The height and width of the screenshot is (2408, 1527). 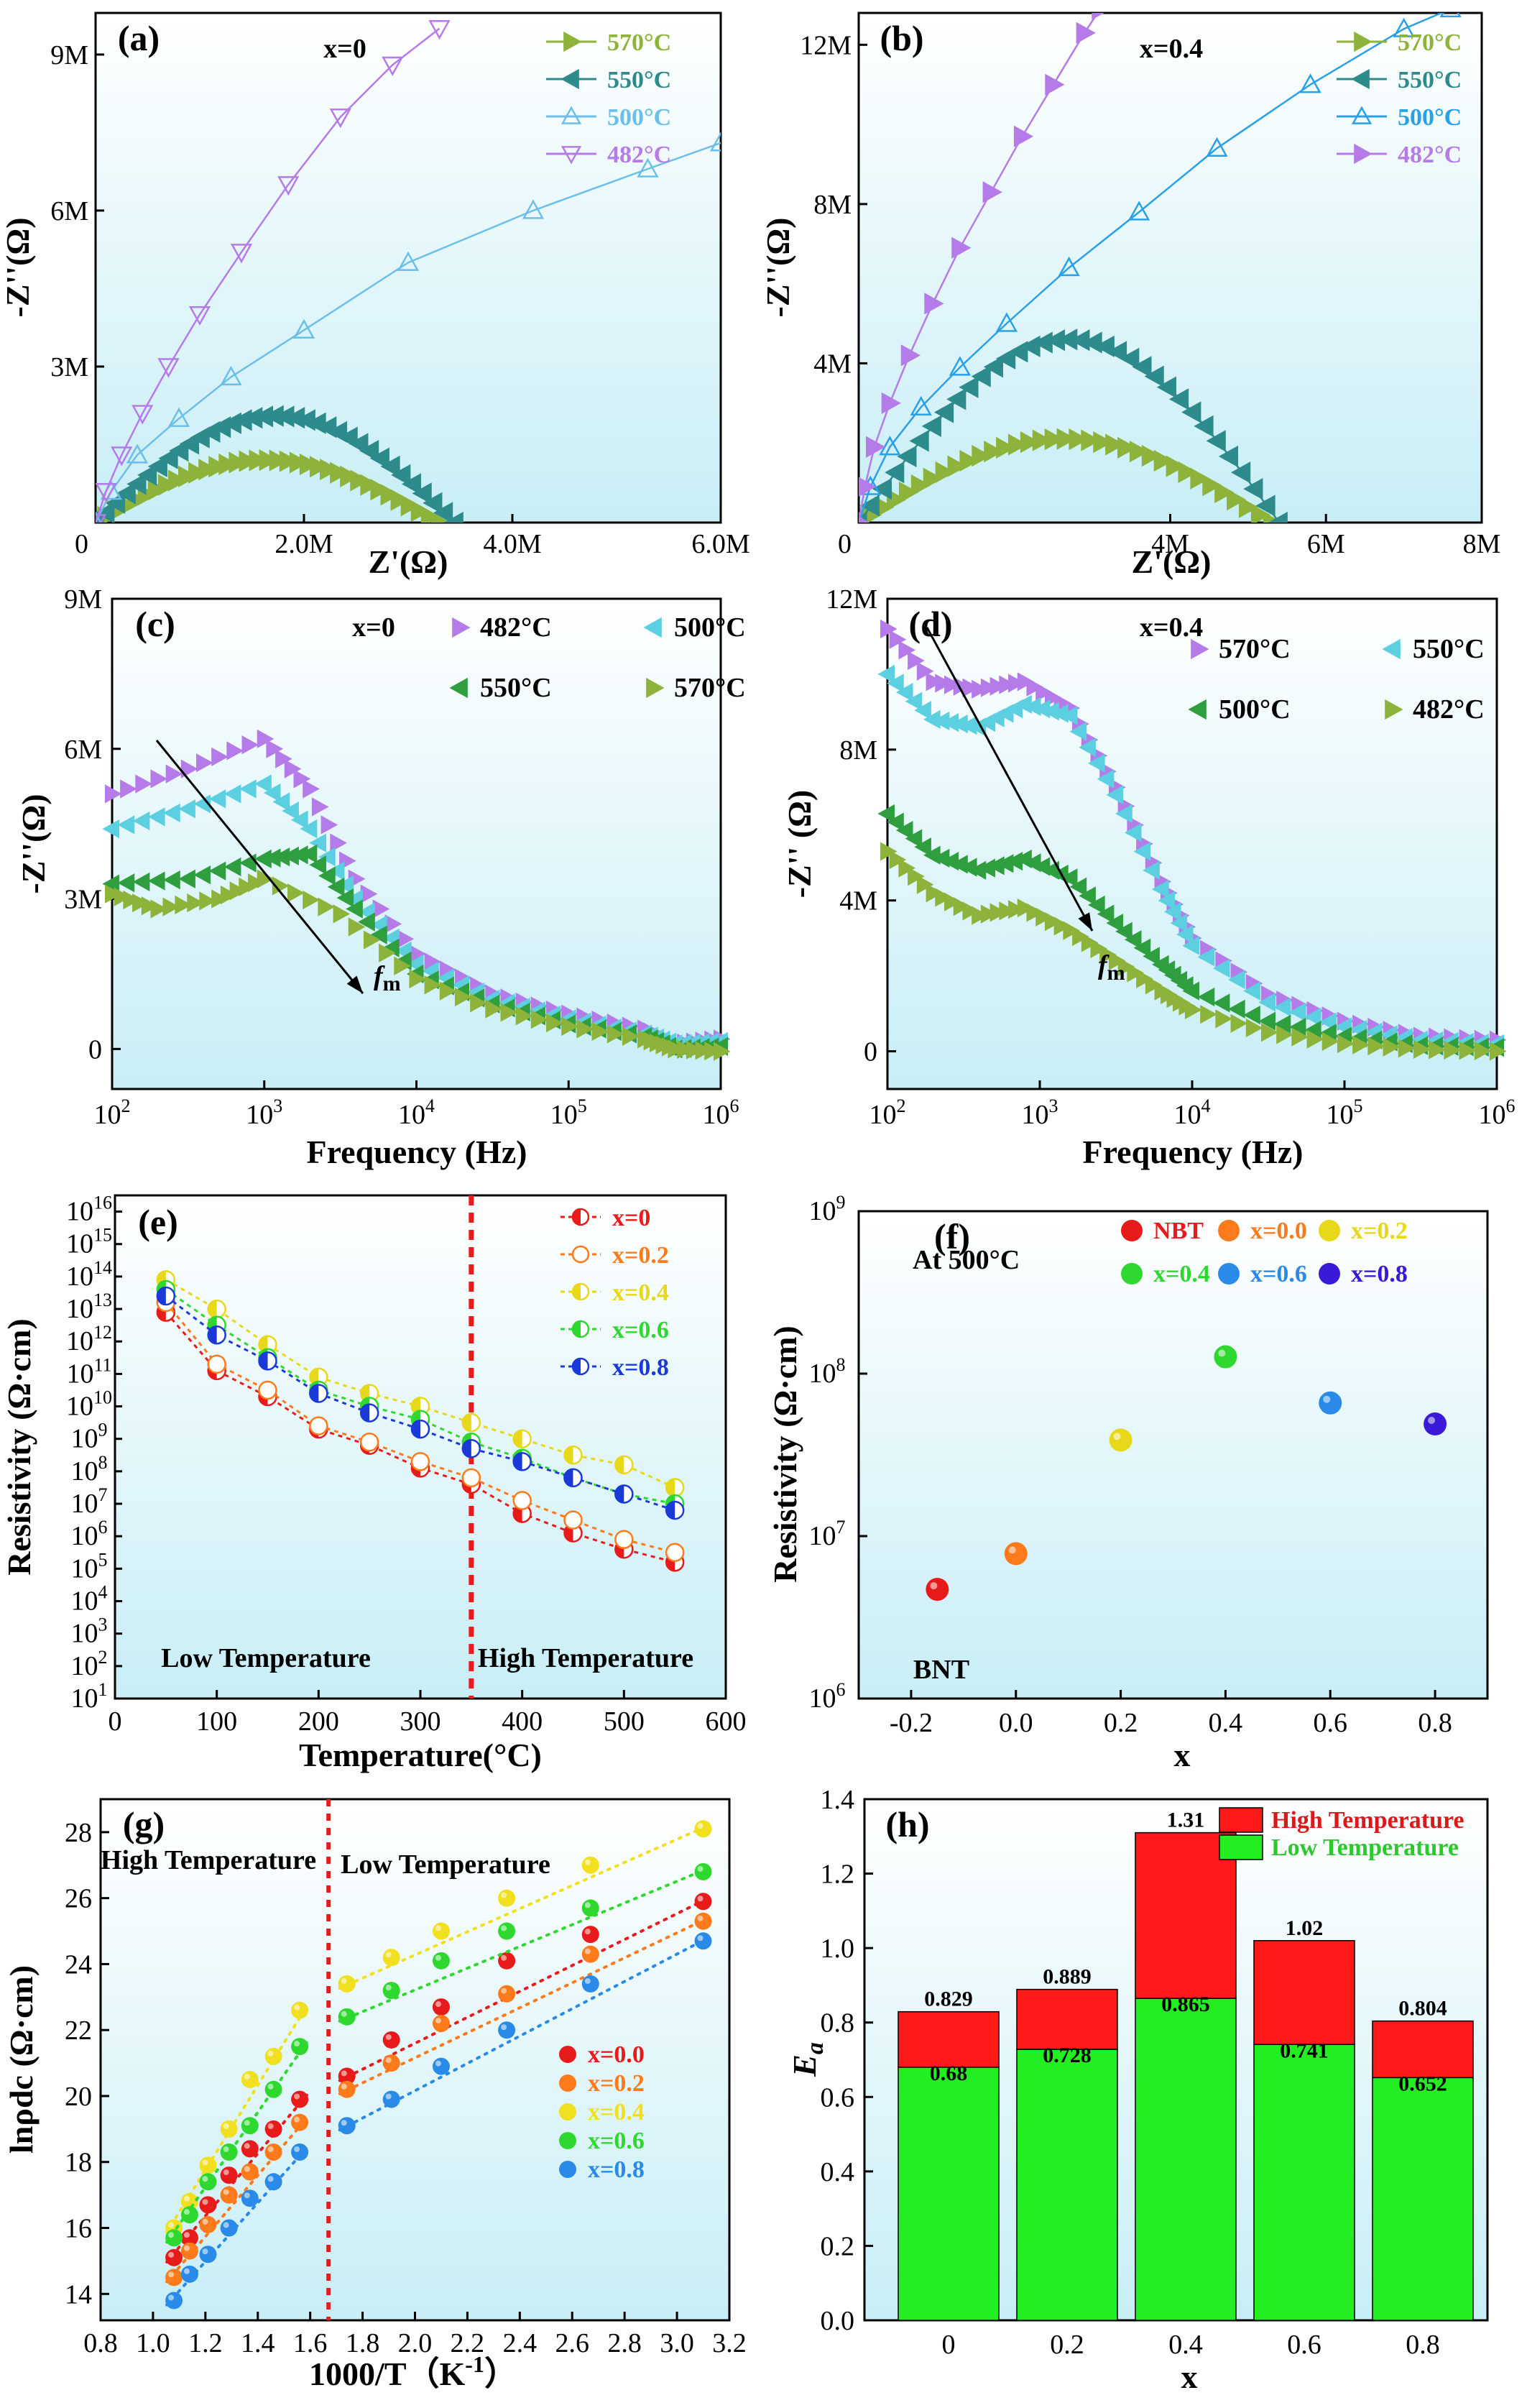 What do you see at coordinates (89, 1339) in the screenshot?
I see `y-tick-label: 1012` at bounding box center [89, 1339].